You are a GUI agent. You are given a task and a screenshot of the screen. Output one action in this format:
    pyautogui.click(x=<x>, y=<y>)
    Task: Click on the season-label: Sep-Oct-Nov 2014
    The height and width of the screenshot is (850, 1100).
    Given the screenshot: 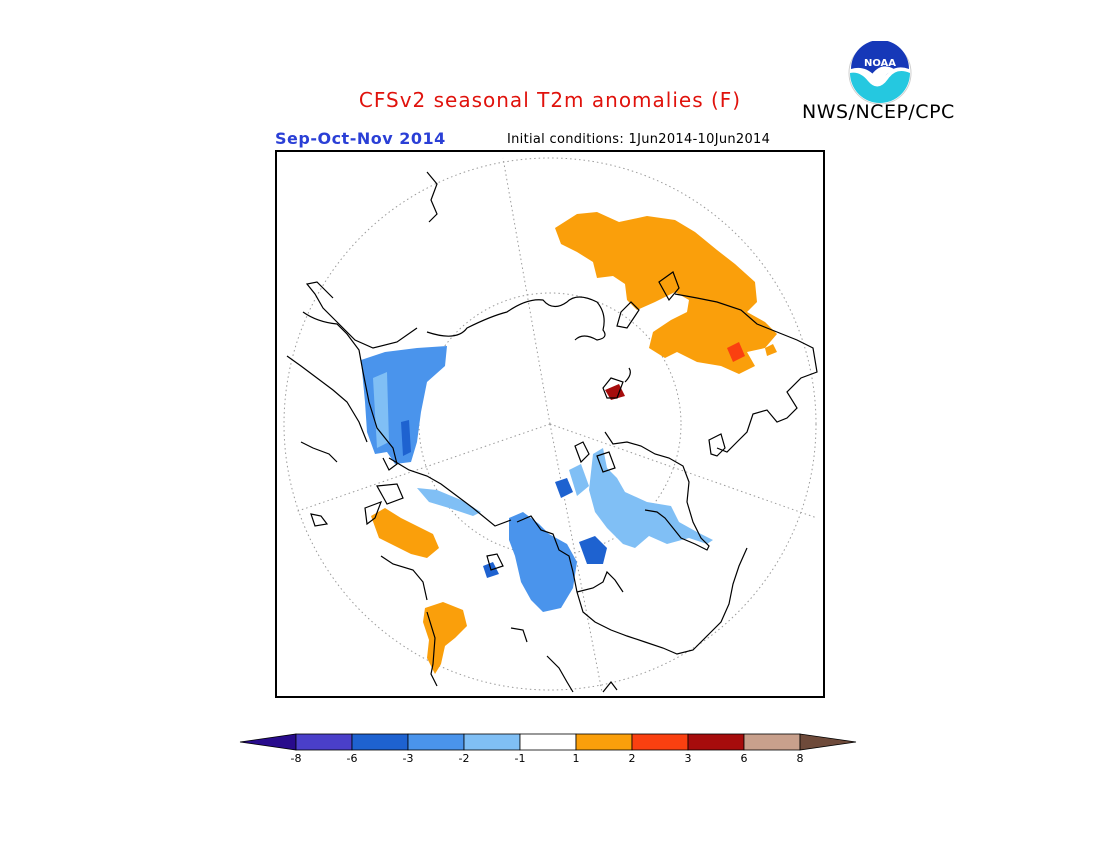 What is the action you would take?
    pyautogui.click(x=360, y=138)
    